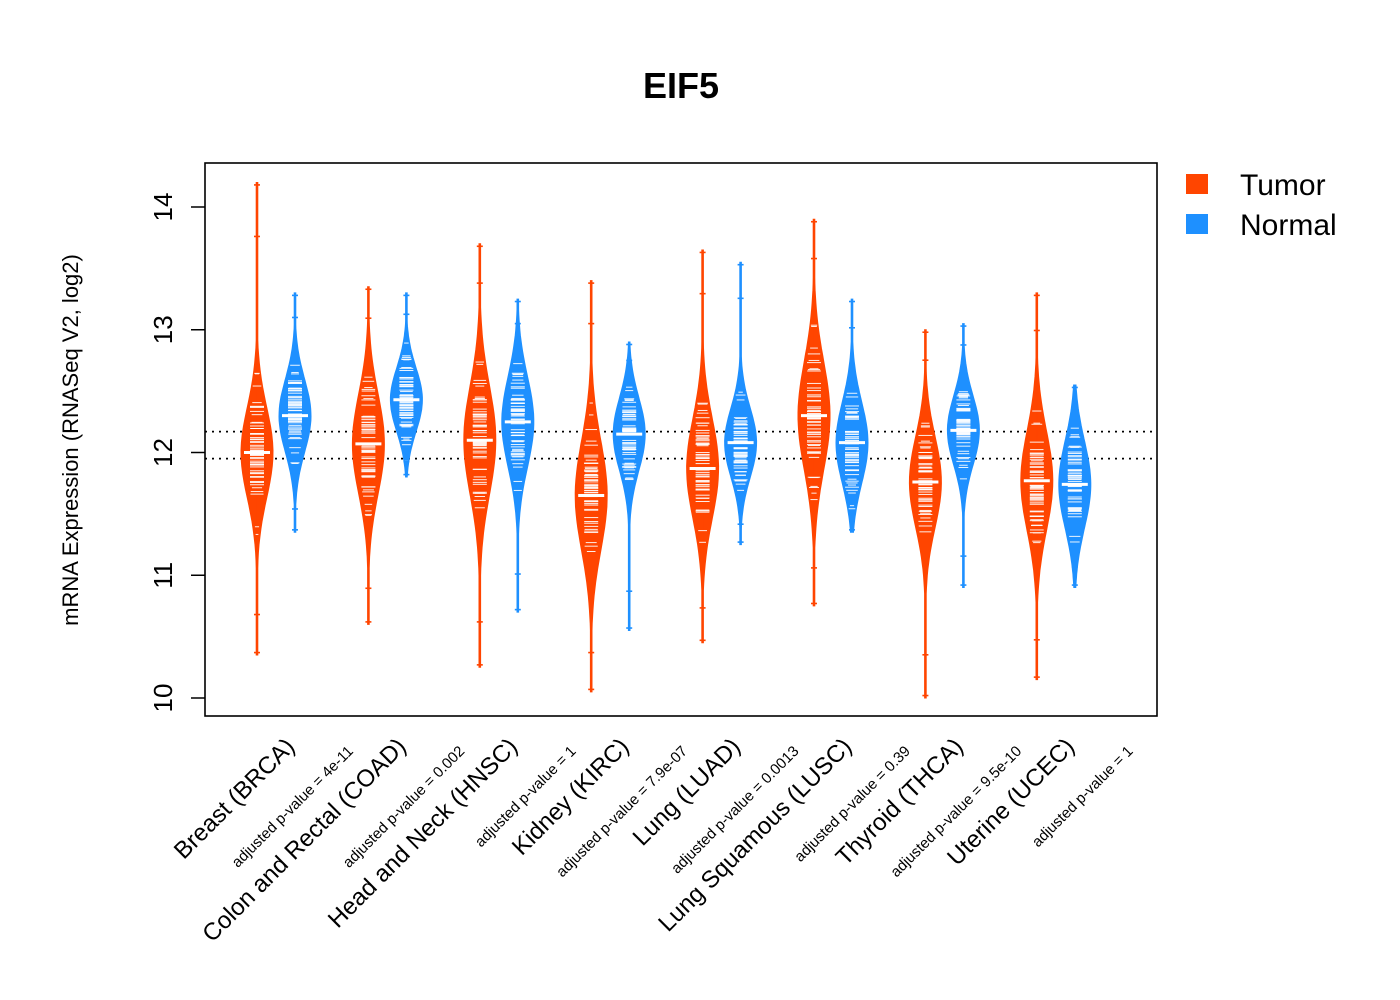 This screenshot has width=1400, height=1000. What do you see at coordinates (163, 575) in the screenshot?
I see `y-tick-label: 11` at bounding box center [163, 575].